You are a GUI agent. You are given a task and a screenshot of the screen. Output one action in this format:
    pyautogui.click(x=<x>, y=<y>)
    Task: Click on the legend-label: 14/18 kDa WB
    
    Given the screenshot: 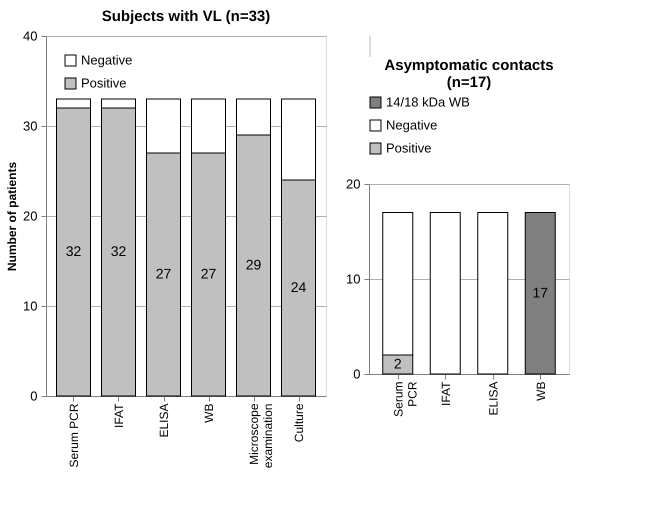 What is the action you would take?
    pyautogui.click(x=428, y=102)
    